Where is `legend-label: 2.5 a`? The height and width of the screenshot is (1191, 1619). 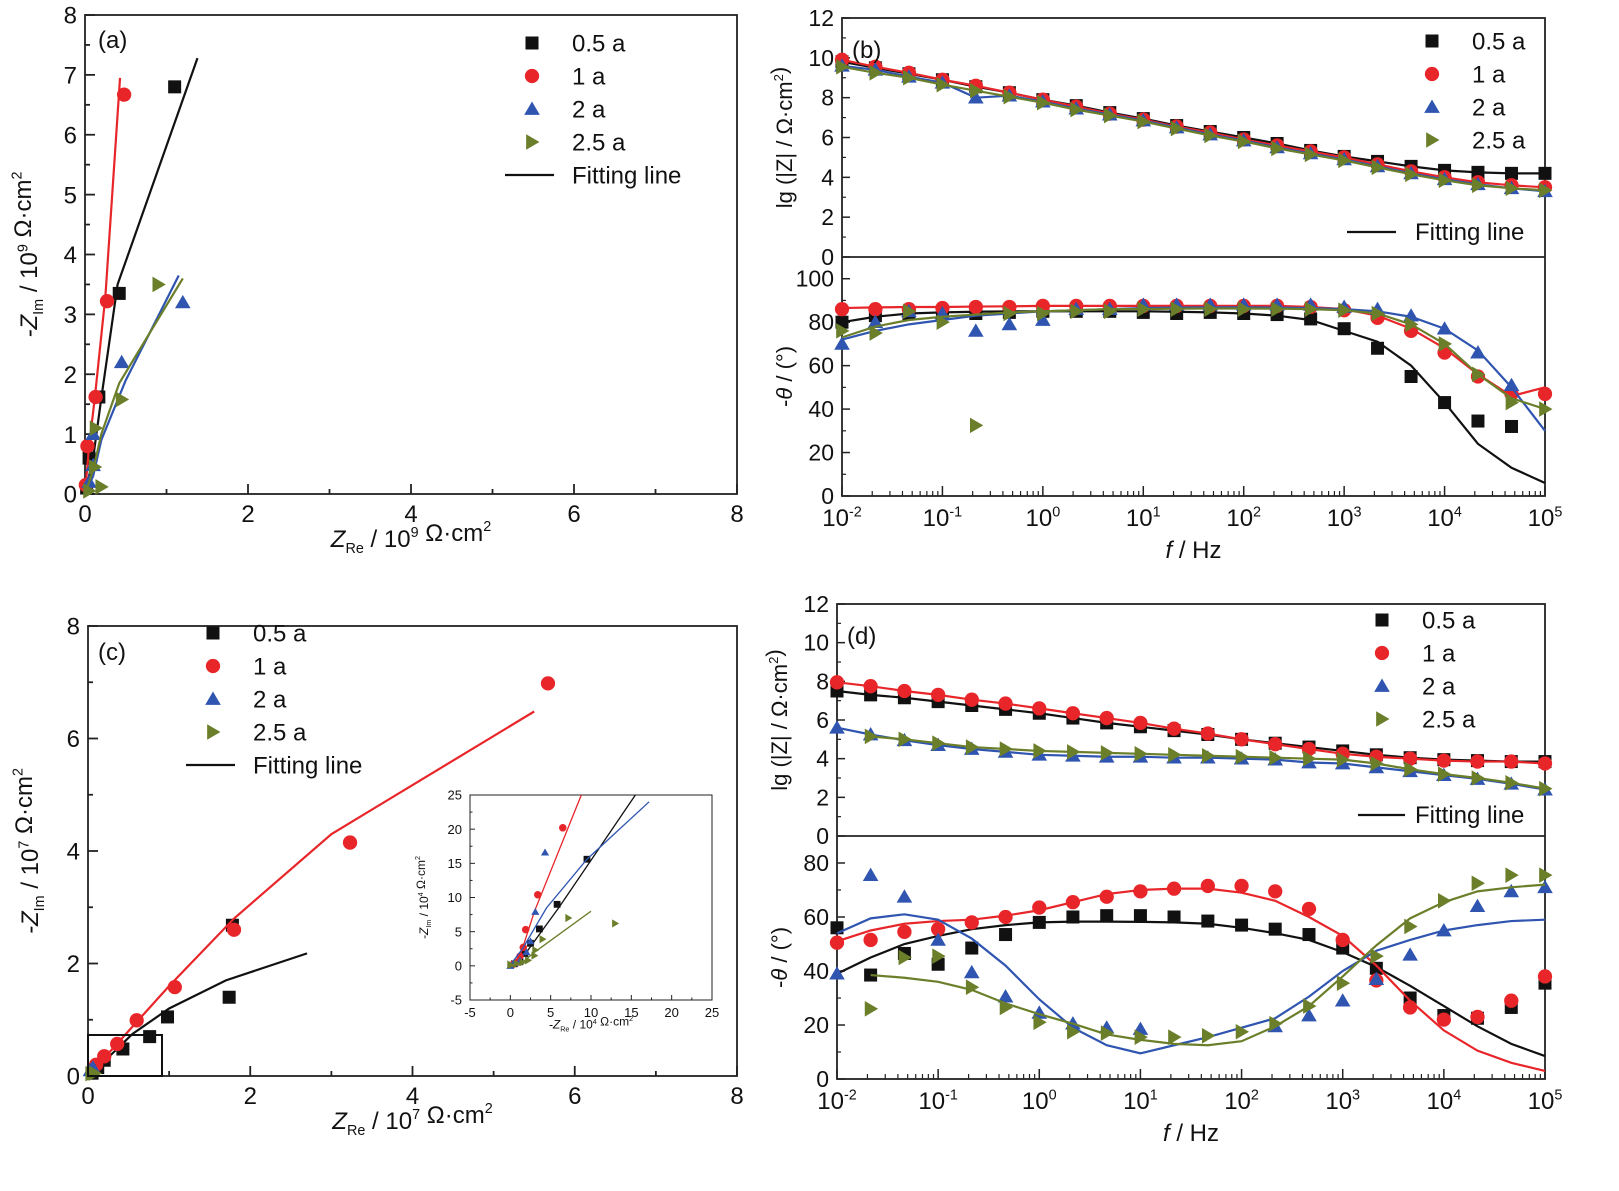 legend-label: 2.5 a is located at coordinates (599, 143).